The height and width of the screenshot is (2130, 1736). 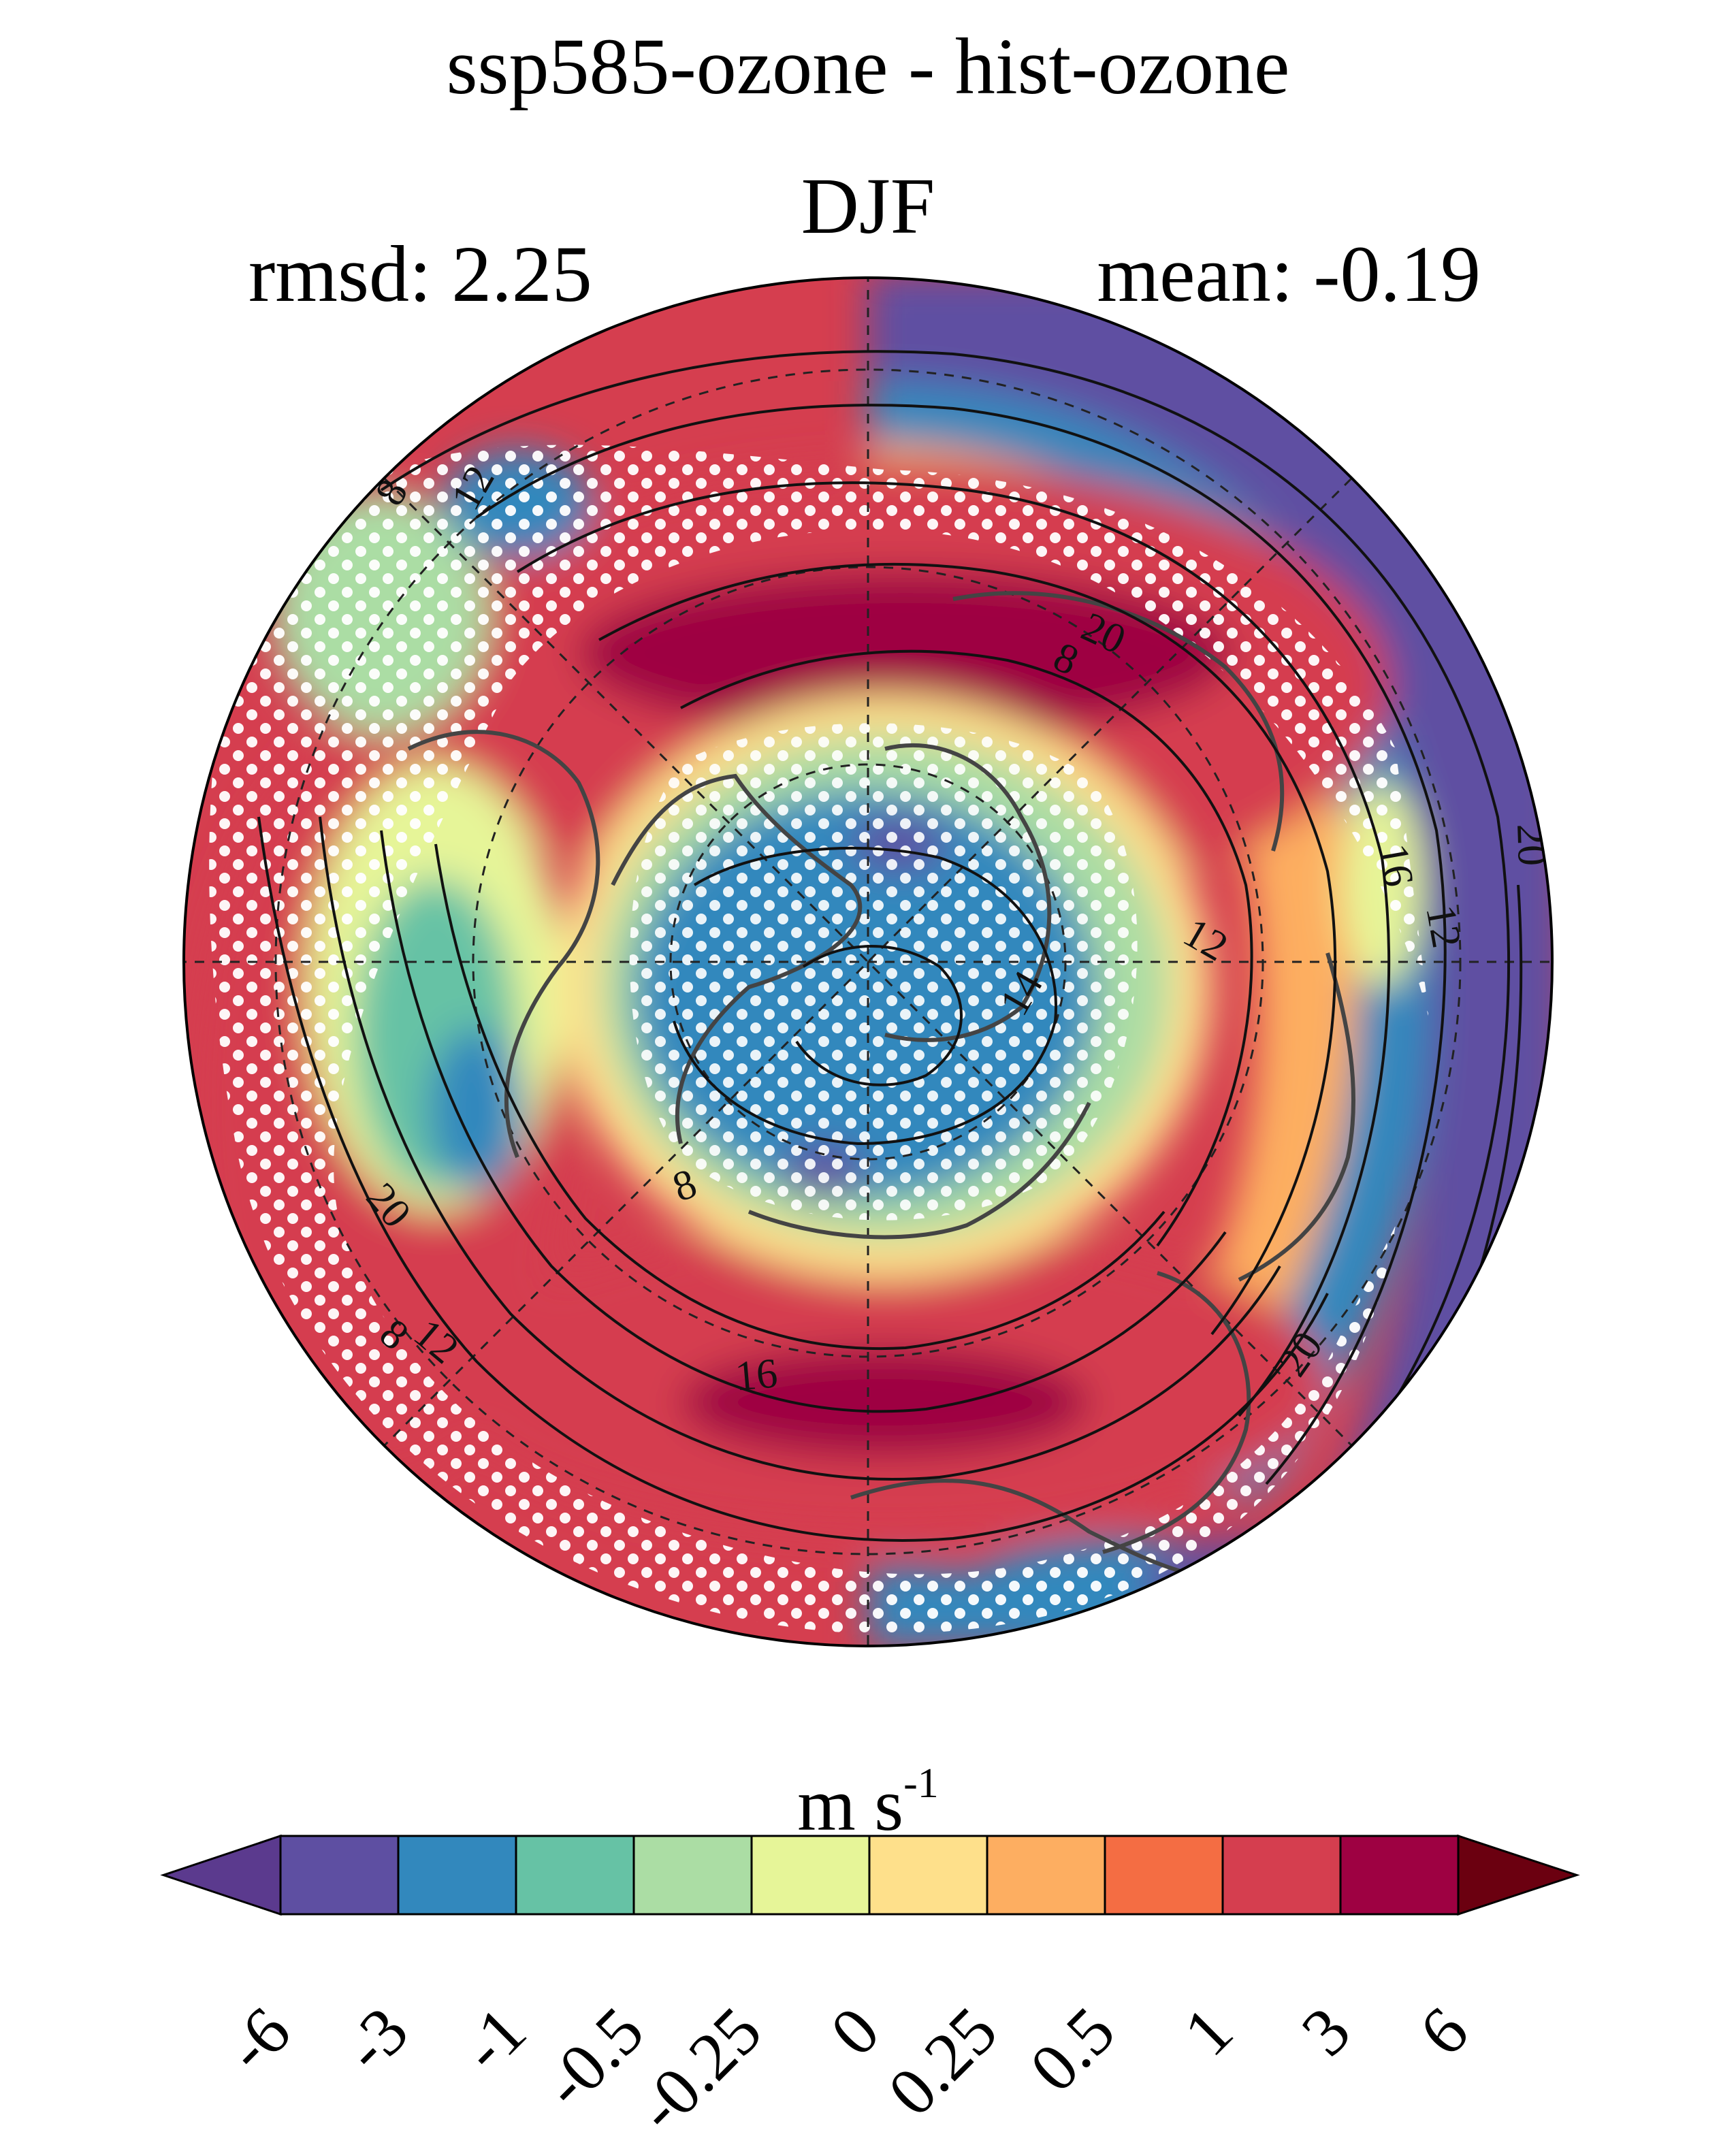 I want to click on season-label: DJF, so click(x=868, y=206).